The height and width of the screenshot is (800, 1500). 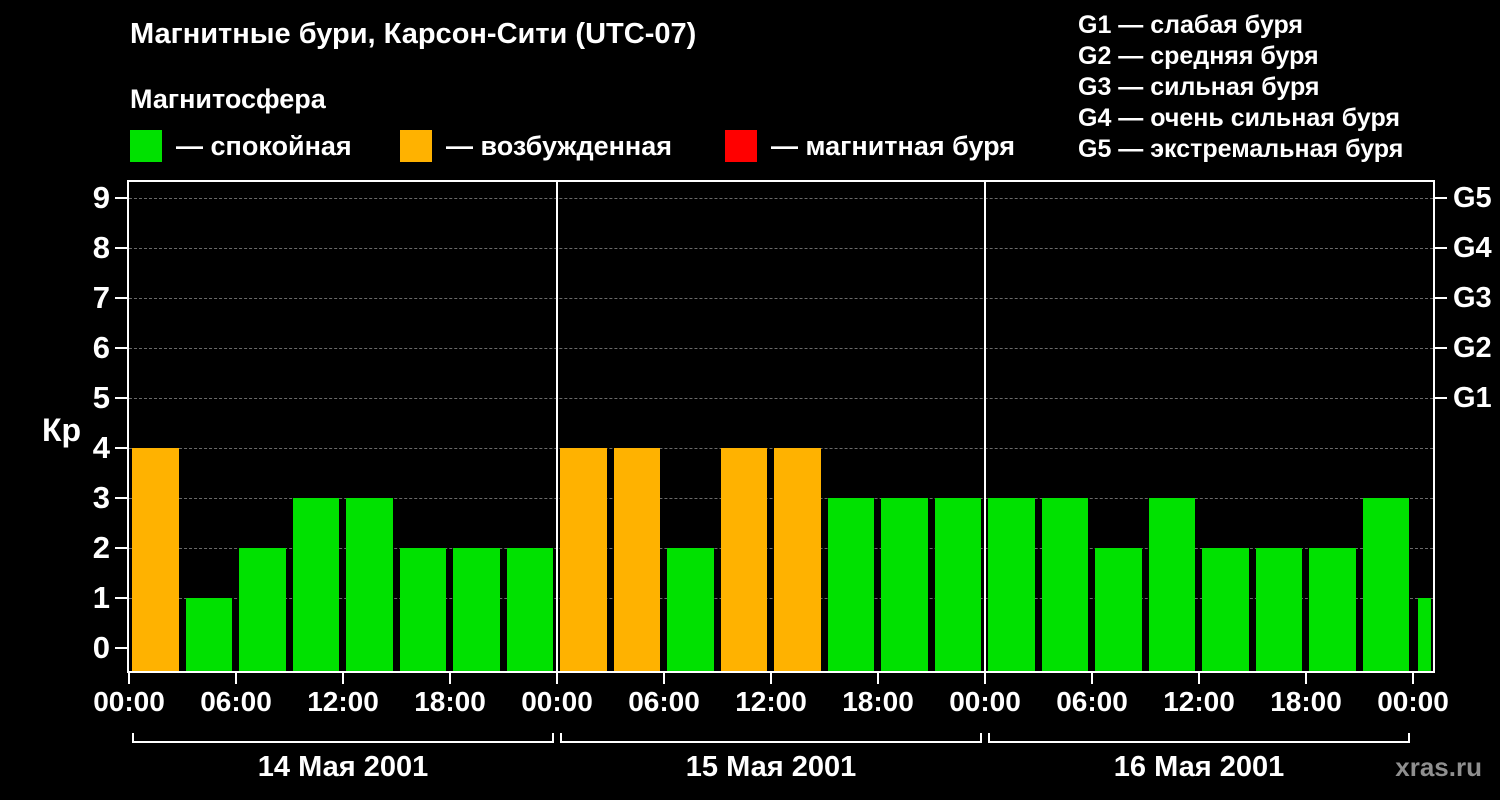 I want to click on legend-label-quiet: — спокойная, so click(x=264, y=145).